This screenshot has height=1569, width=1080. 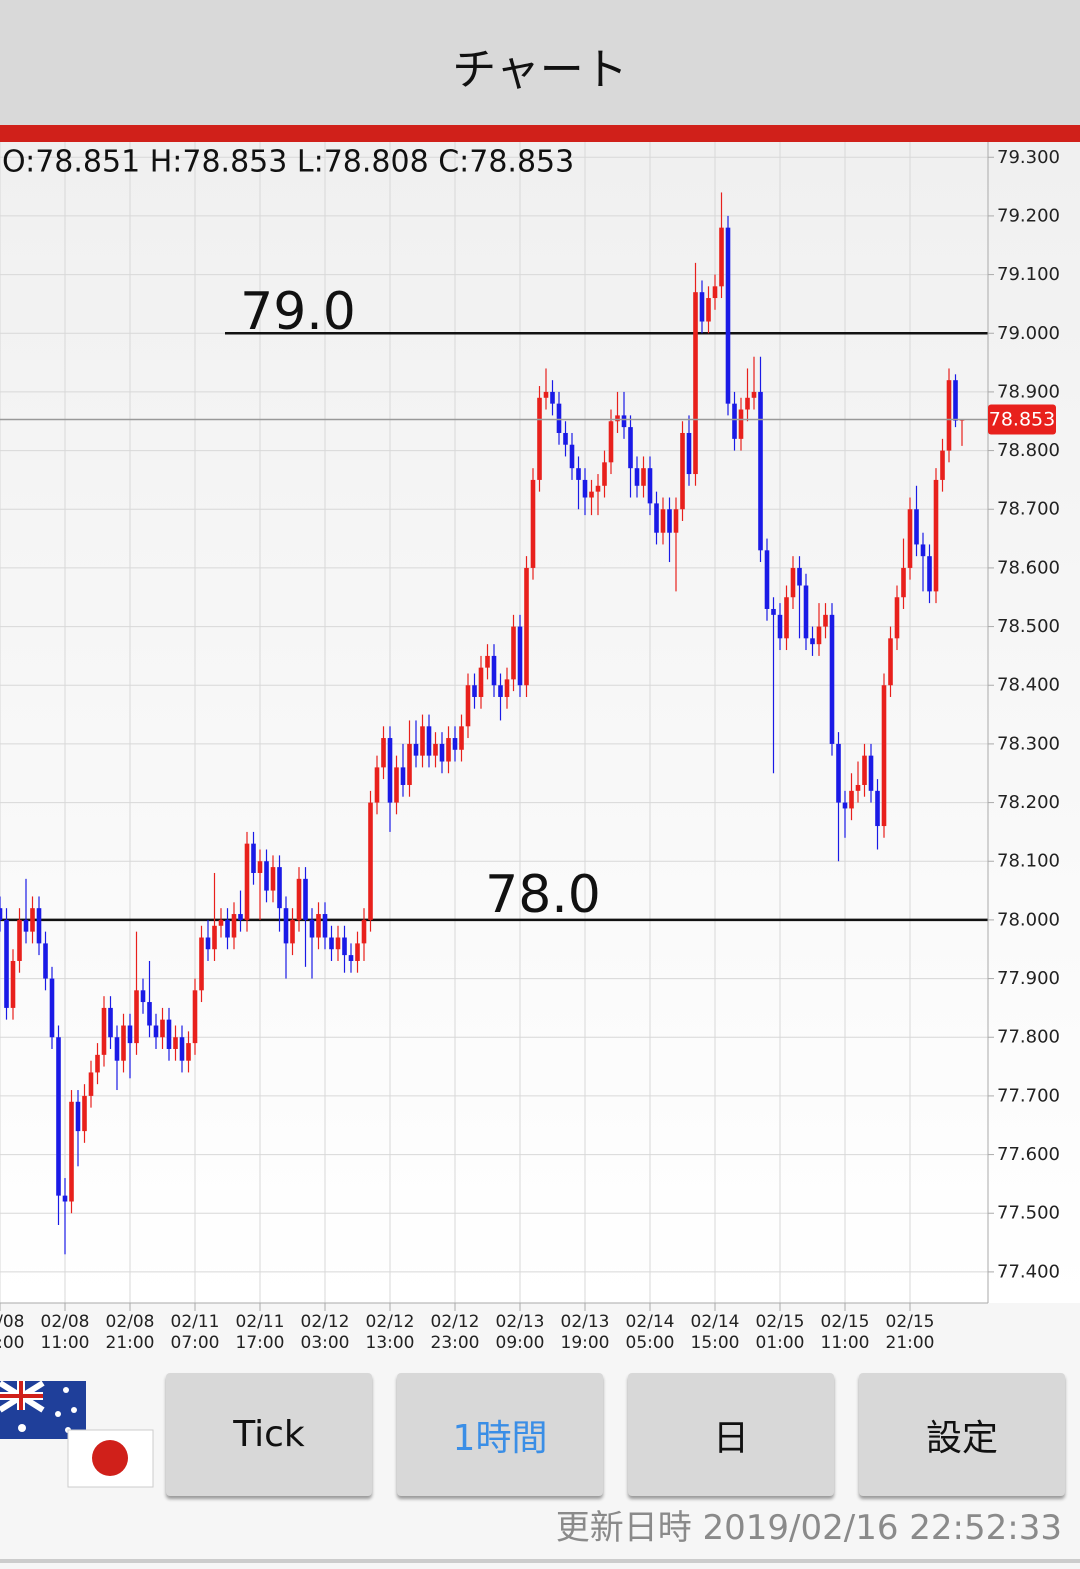 I want to click on settings-button: 設定, so click(x=962, y=1434).